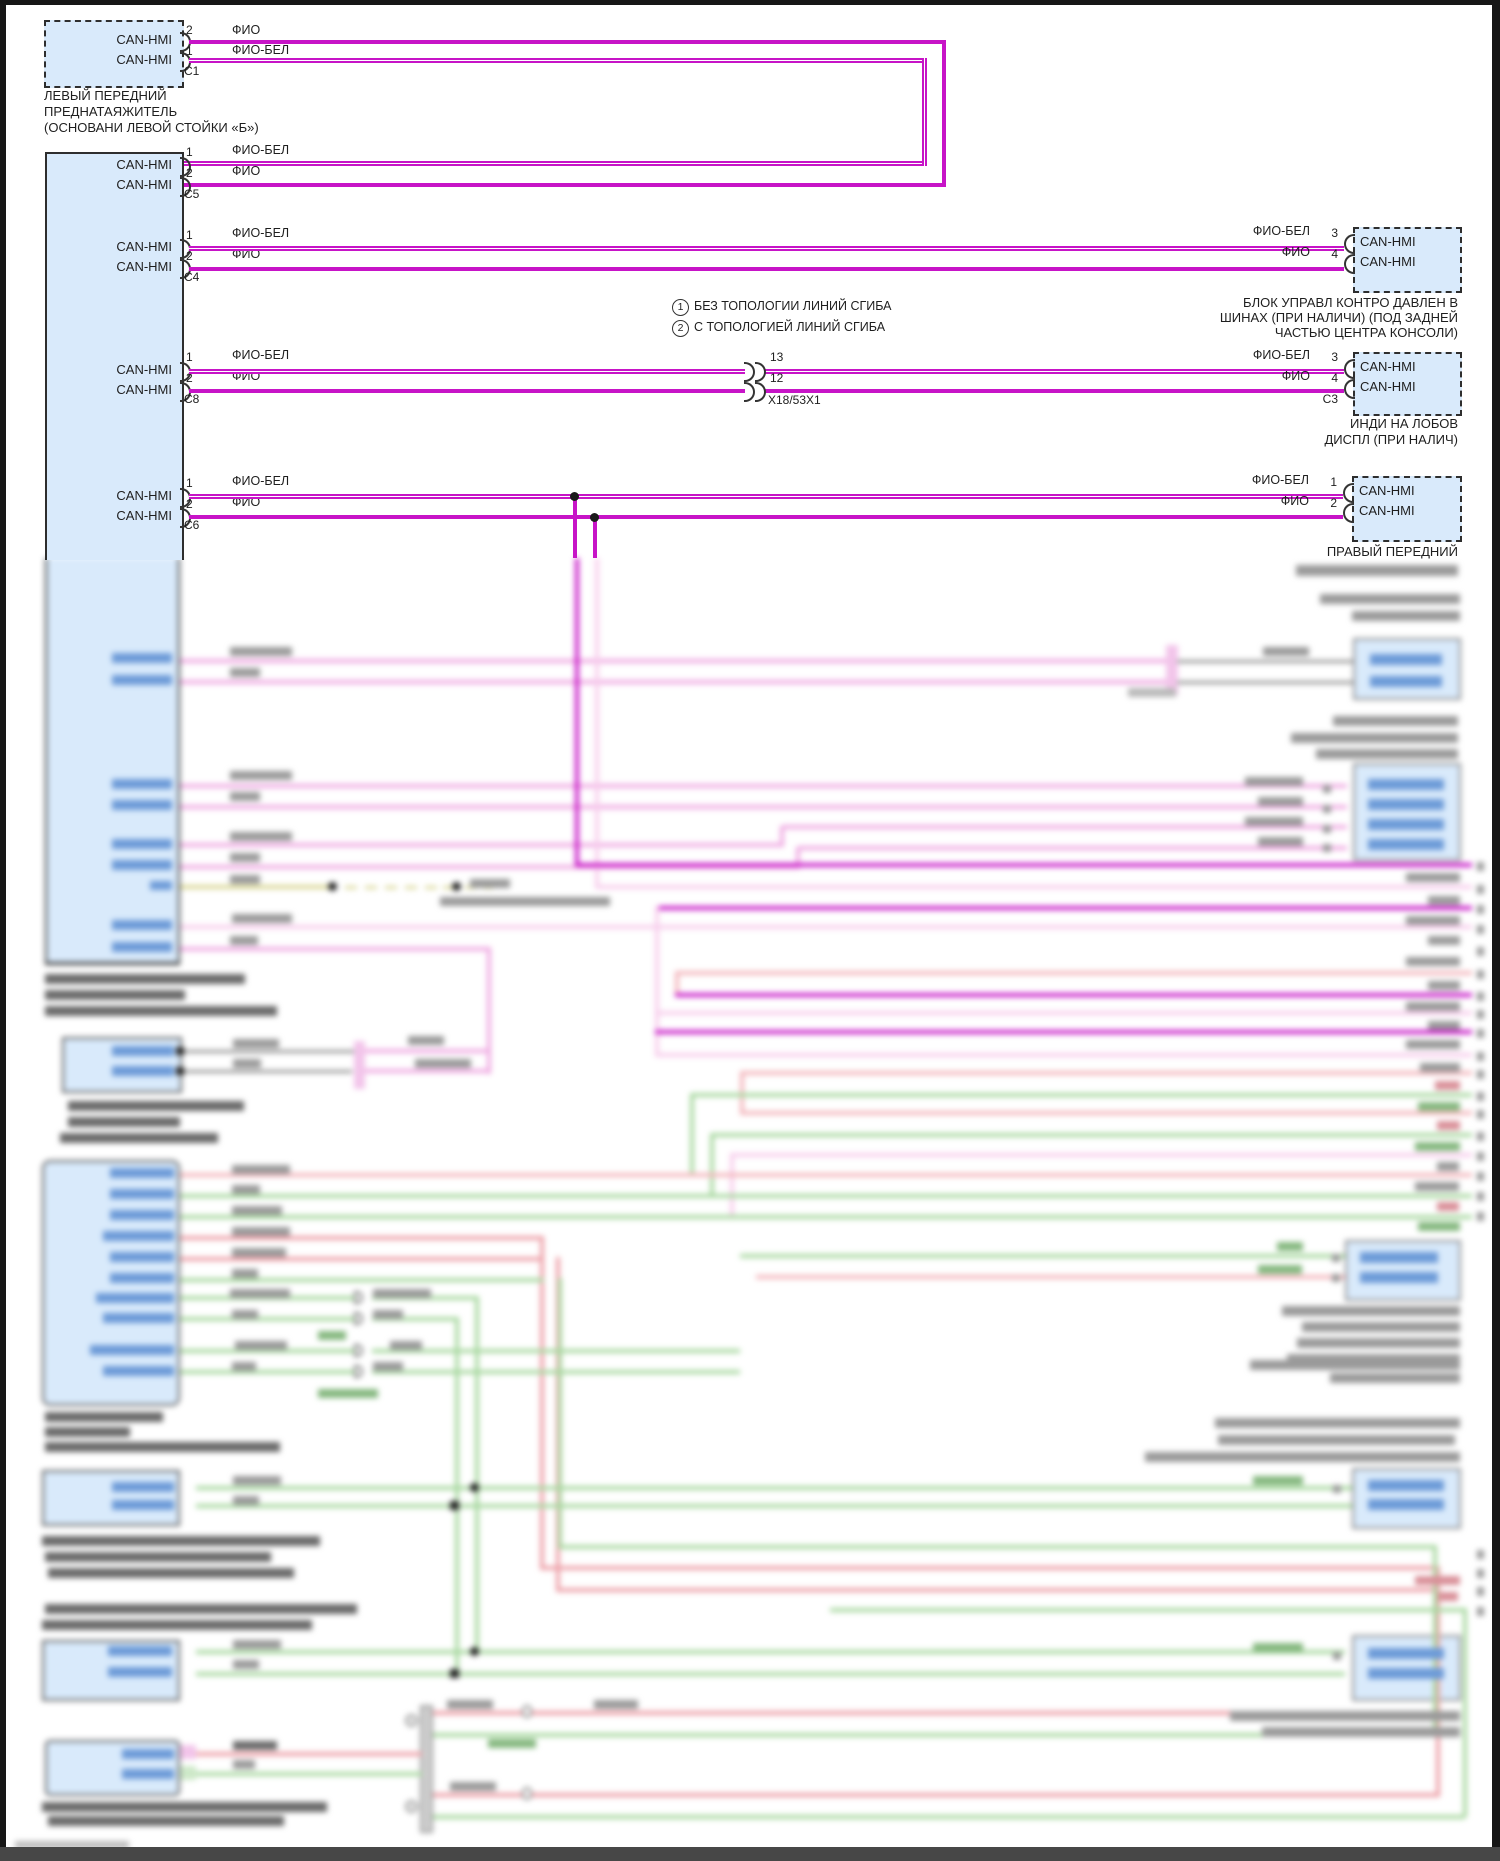  Describe the element at coordinates (794, 400) in the screenshot. I see `inline-connector-name: X18/53X1` at that location.